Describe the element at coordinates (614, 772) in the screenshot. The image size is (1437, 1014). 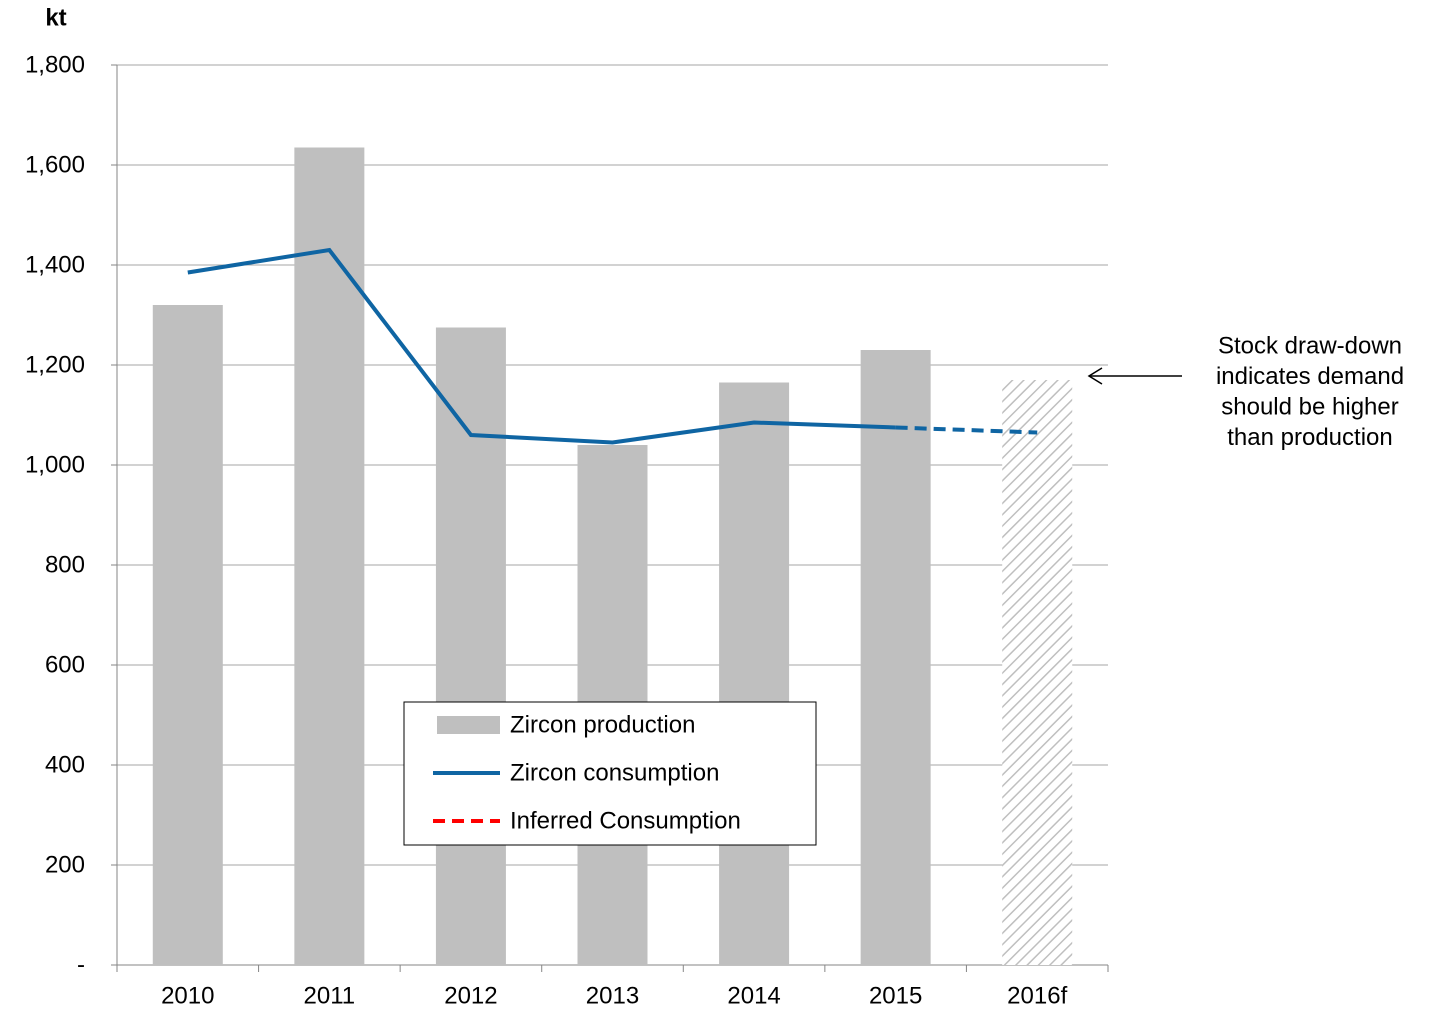
I see `legend-label: Zircon consumption` at that location.